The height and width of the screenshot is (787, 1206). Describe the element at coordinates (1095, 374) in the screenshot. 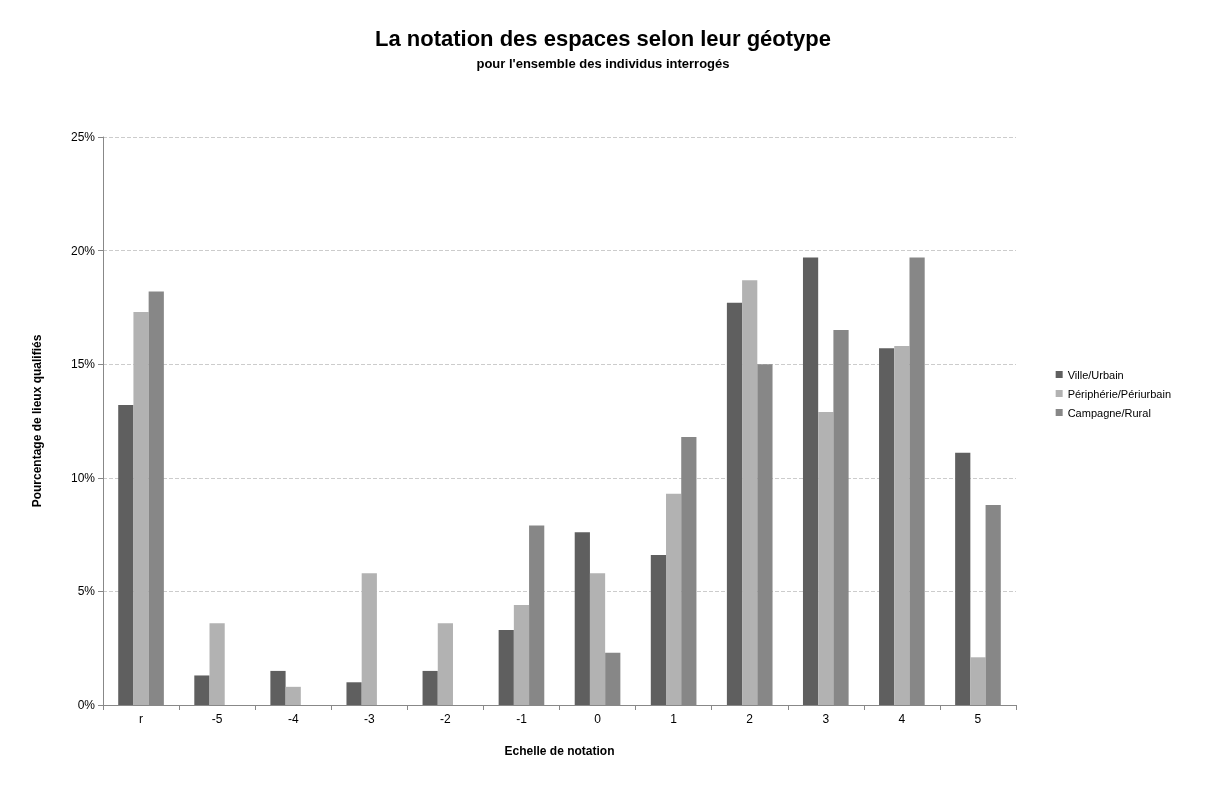

I see `legend-label: Ville/Urbain` at that location.